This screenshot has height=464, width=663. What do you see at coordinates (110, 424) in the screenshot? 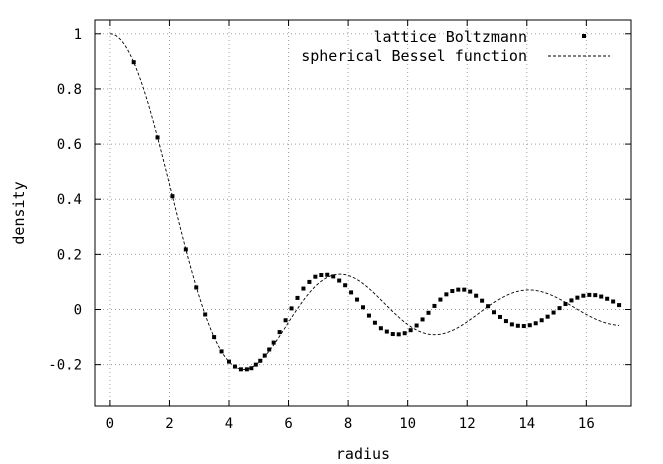
I see `x-tick-label: 0` at bounding box center [110, 424].